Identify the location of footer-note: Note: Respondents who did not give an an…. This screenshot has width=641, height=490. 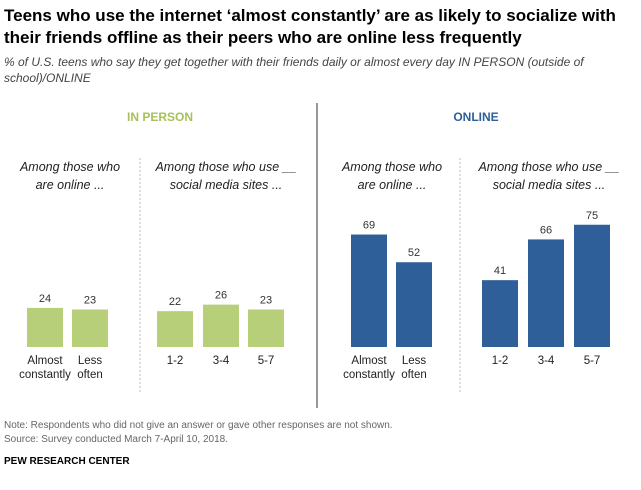
(198, 425).